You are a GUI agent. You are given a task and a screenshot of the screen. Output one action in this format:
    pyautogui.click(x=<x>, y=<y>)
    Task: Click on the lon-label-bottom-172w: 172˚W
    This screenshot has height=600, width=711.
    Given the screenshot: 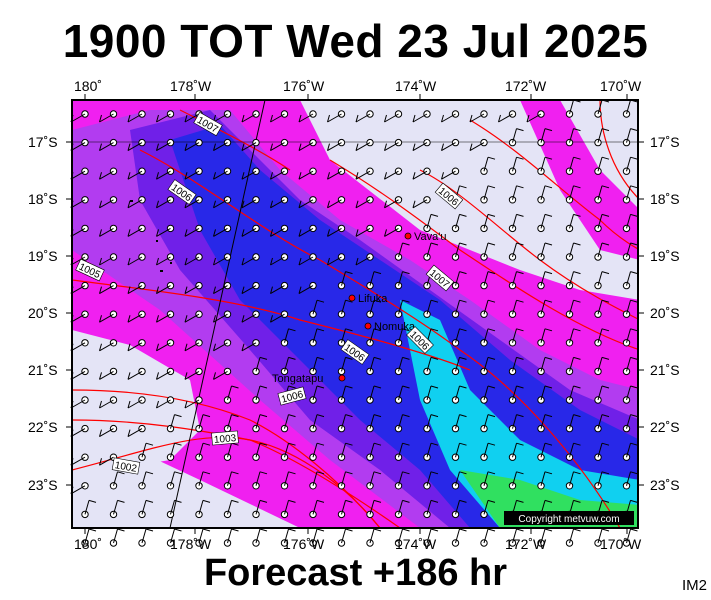 What is the action you would take?
    pyautogui.click(x=526, y=544)
    